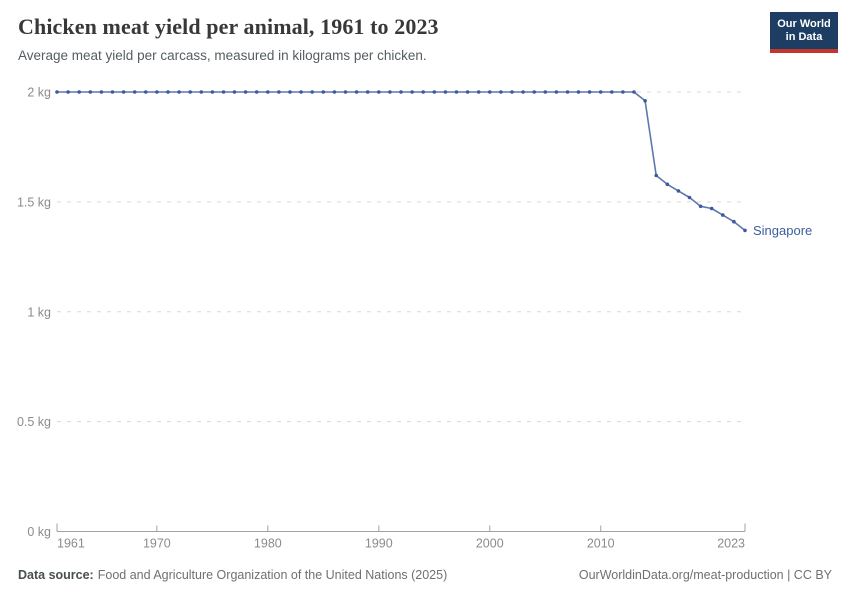 This screenshot has height=600, width=850. What do you see at coordinates (268, 544) in the screenshot?
I see `x-tick-label: 1980` at bounding box center [268, 544].